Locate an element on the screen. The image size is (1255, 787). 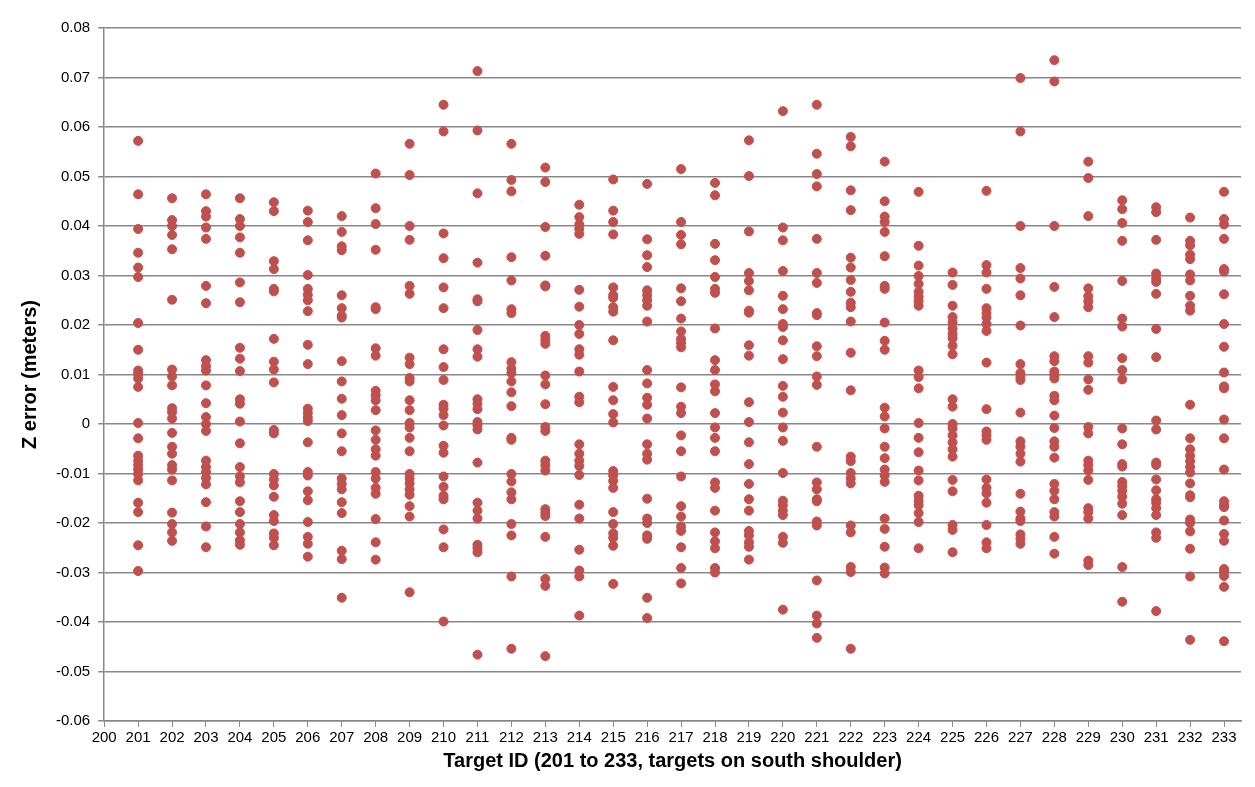
x-tick-label: 221 is located at coordinates (817, 737).